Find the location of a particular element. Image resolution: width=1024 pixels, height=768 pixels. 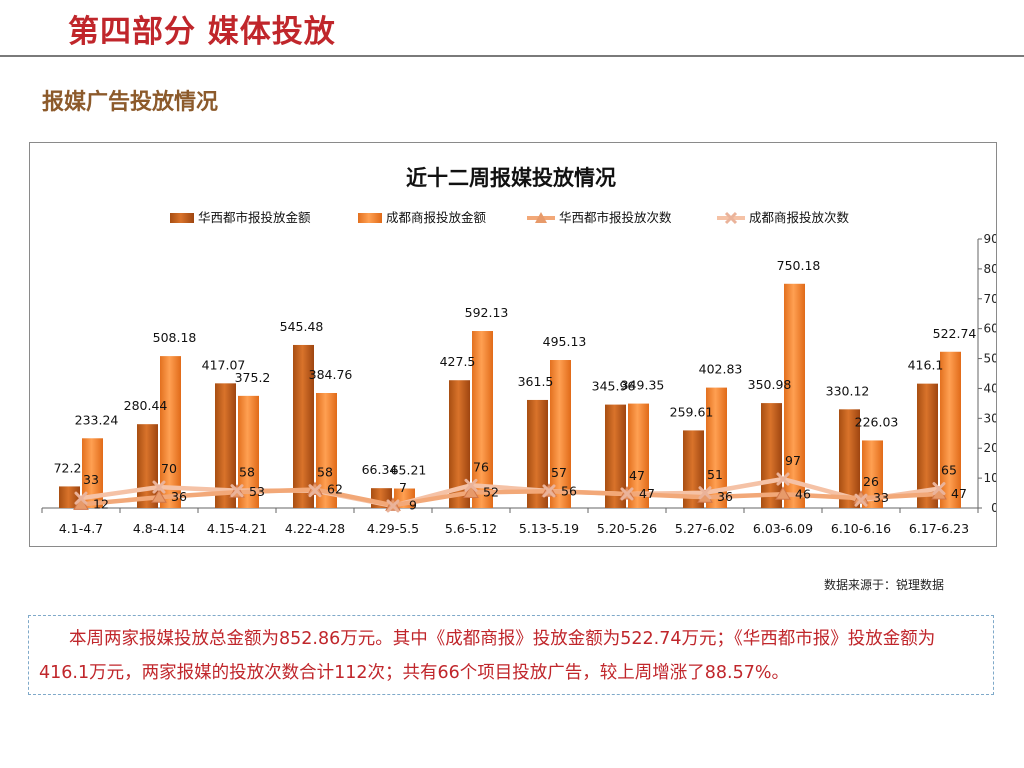

data-label-chengdu-amount: 402.83 is located at coordinates (721, 369).